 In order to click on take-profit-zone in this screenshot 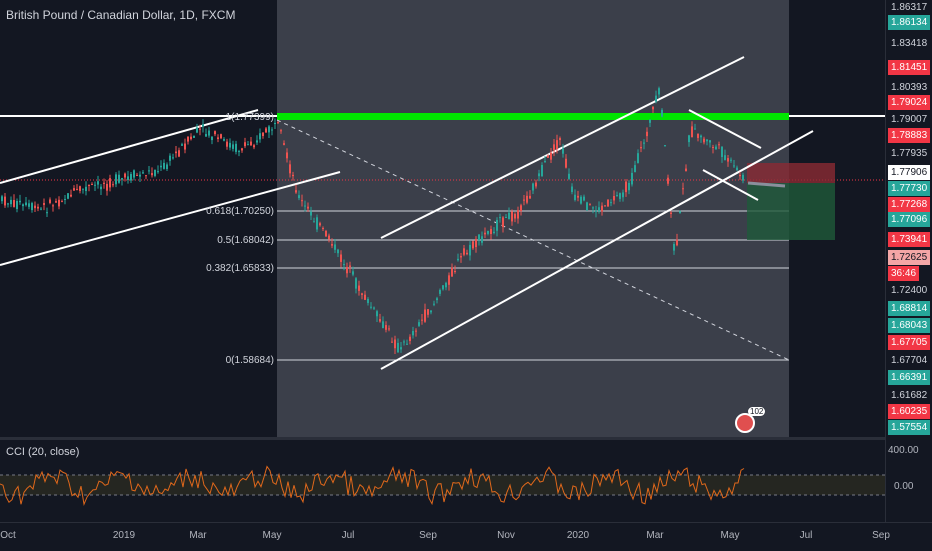, I will do `click(791, 211)`.